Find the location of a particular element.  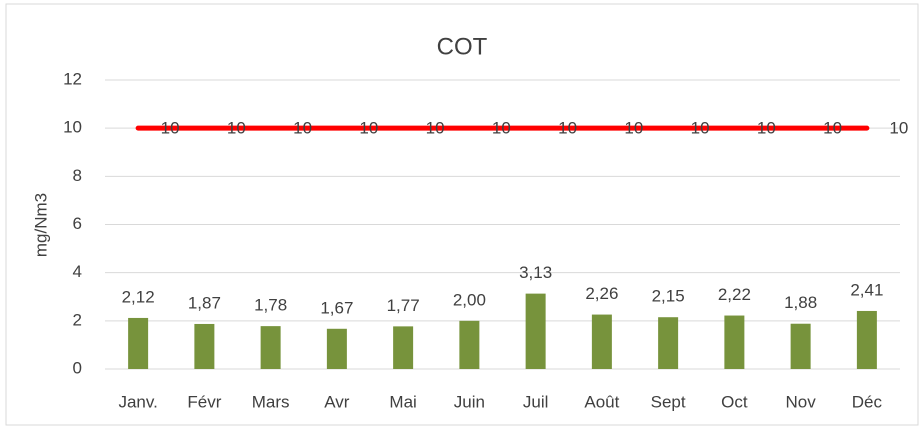

x-tick-label: Janv. is located at coordinates (137, 401).